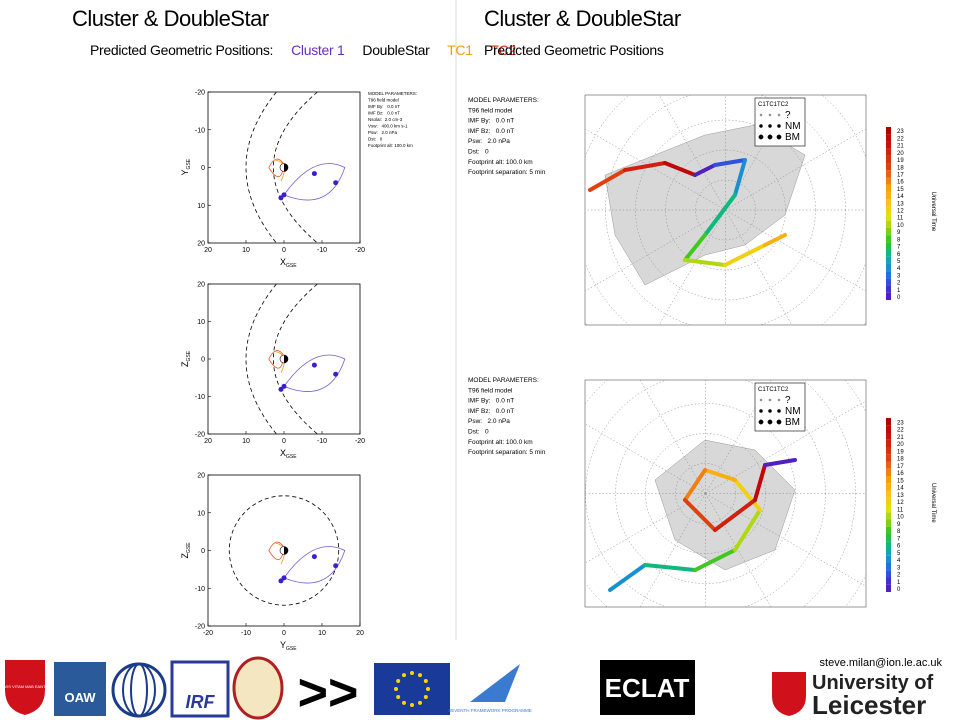 This screenshot has height=720, width=960. What do you see at coordinates (792, 422) in the screenshot?
I see `legend-label: BM` at bounding box center [792, 422].